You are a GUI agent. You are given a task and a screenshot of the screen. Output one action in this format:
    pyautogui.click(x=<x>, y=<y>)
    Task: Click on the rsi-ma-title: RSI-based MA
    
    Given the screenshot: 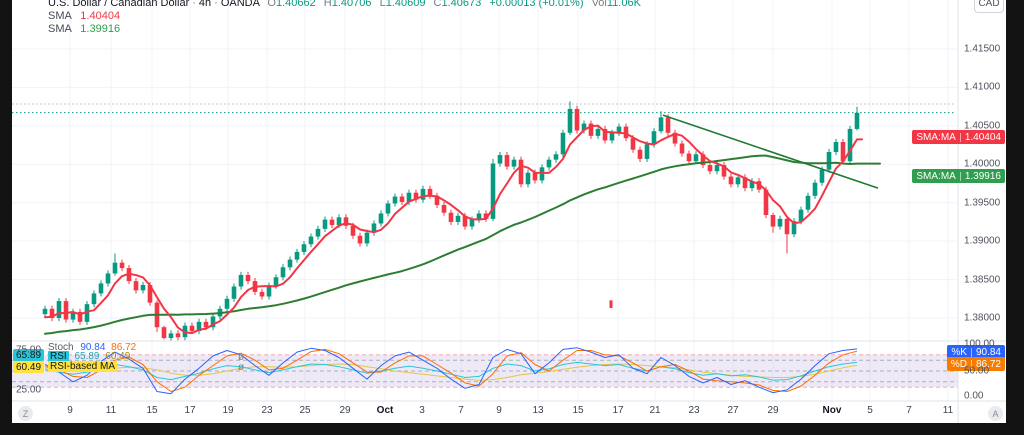 What is the action you would take?
    pyautogui.click(x=83, y=366)
    